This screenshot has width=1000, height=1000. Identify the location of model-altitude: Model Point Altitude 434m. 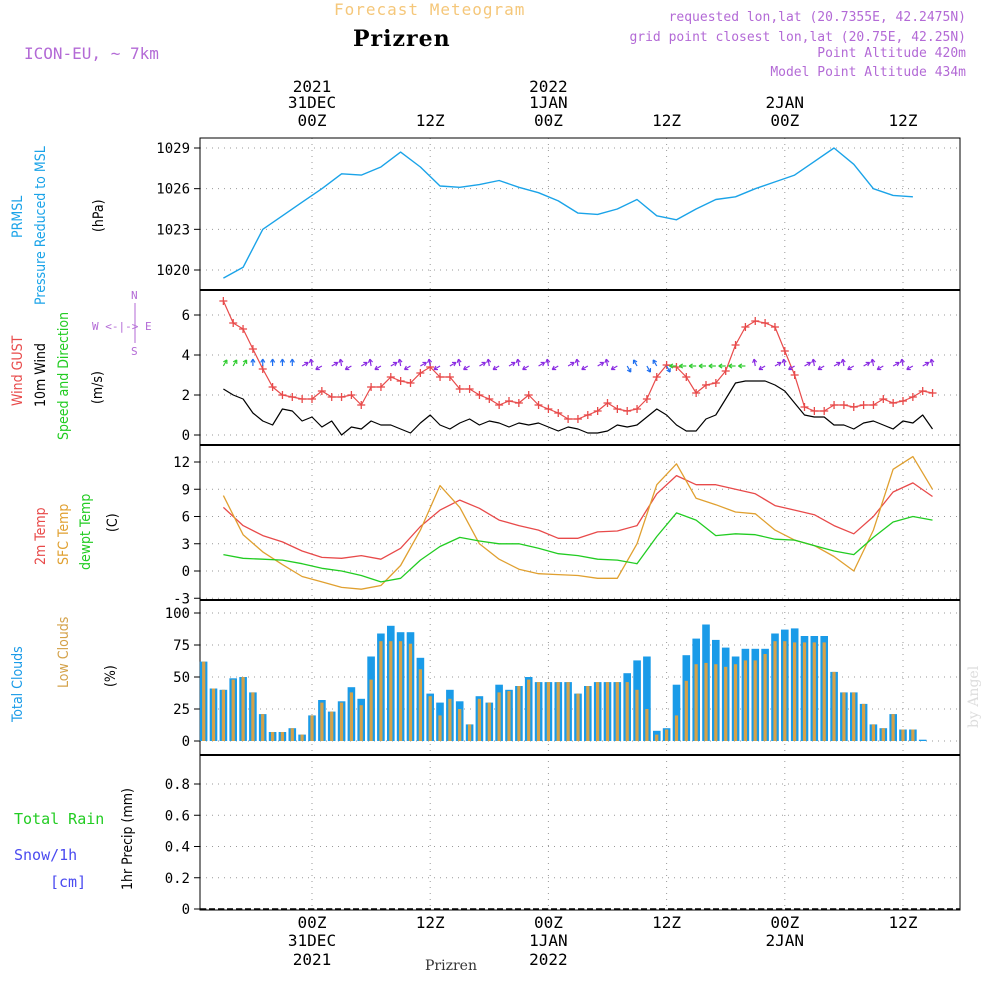
(868, 72).